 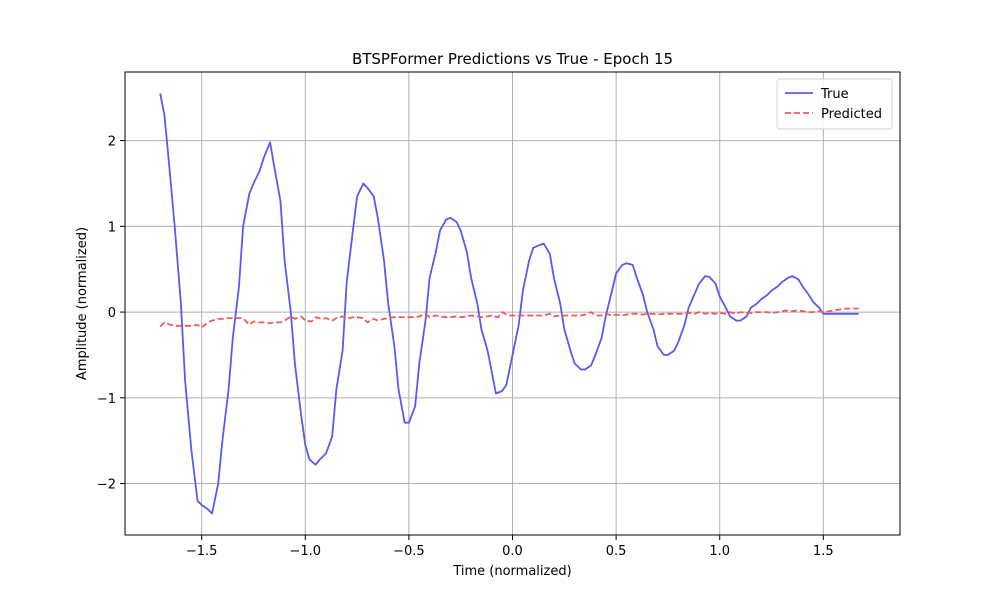 What do you see at coordinates (823, 551) in the screenshot?
I see `x-tick-label: 1.5` at bounding box center [823, 551].